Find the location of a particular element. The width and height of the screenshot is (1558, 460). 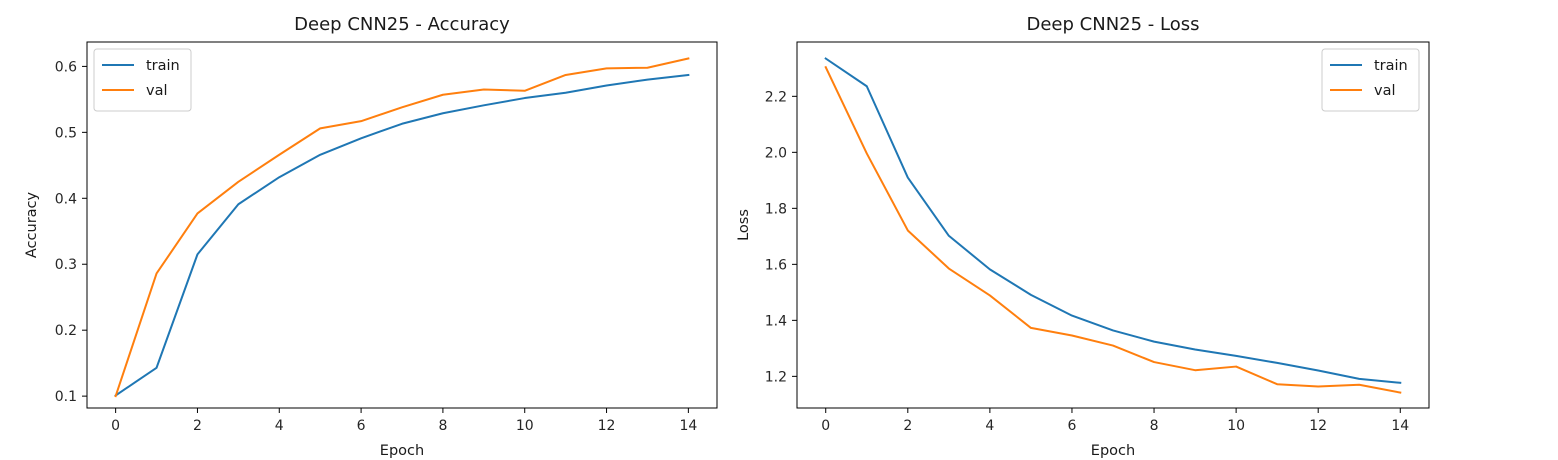

y-tick-label: 0.4 is located at coordinates (66, 199).